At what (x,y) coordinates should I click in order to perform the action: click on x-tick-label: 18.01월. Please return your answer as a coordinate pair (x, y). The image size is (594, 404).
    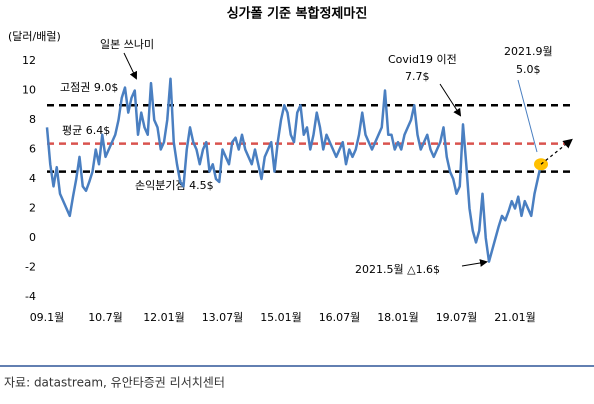
    Looking at the image, I should click on (398, 317).